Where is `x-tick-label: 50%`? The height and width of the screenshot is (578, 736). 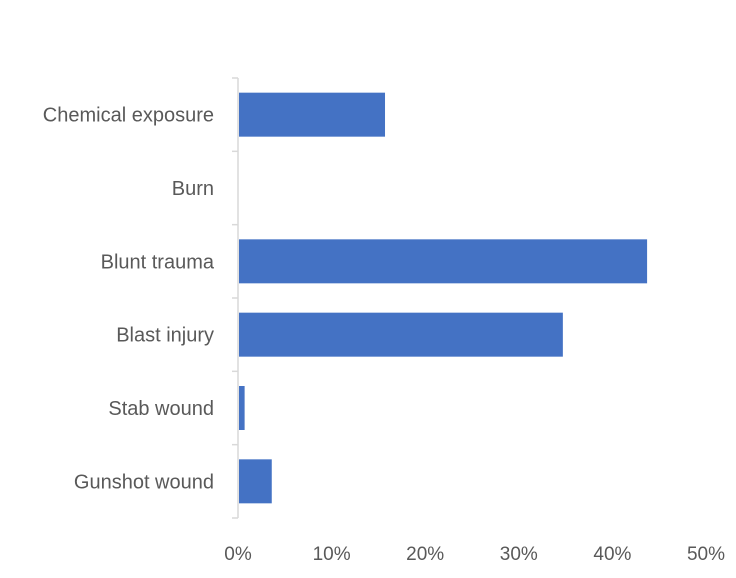
x-tick-label: 50% is located at coordinates (706, 554).